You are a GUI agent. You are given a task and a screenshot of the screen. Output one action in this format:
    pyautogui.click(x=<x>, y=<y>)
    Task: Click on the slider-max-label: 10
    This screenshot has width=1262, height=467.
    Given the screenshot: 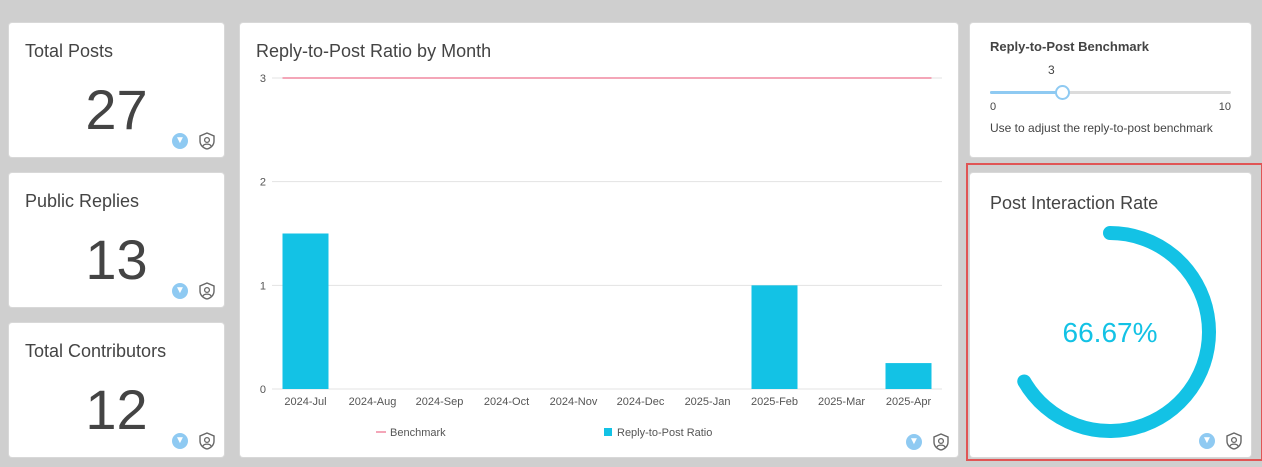 What is the action you would take?
    pyautogui.click(x=1224, y=107)
    